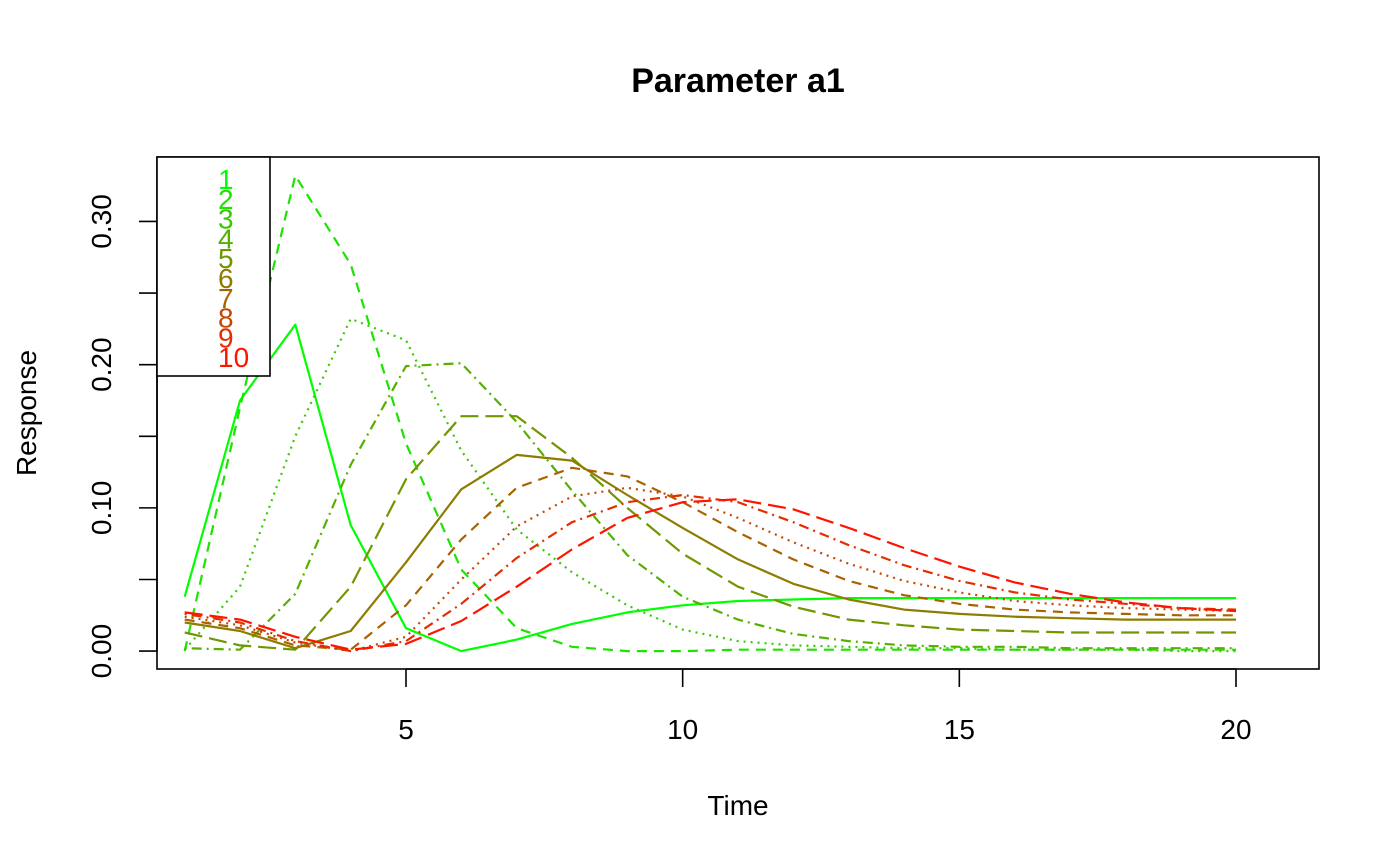 This screenshot has height=866, width=1400. I want to click on y-axis-label: Response, so click(26, 413).